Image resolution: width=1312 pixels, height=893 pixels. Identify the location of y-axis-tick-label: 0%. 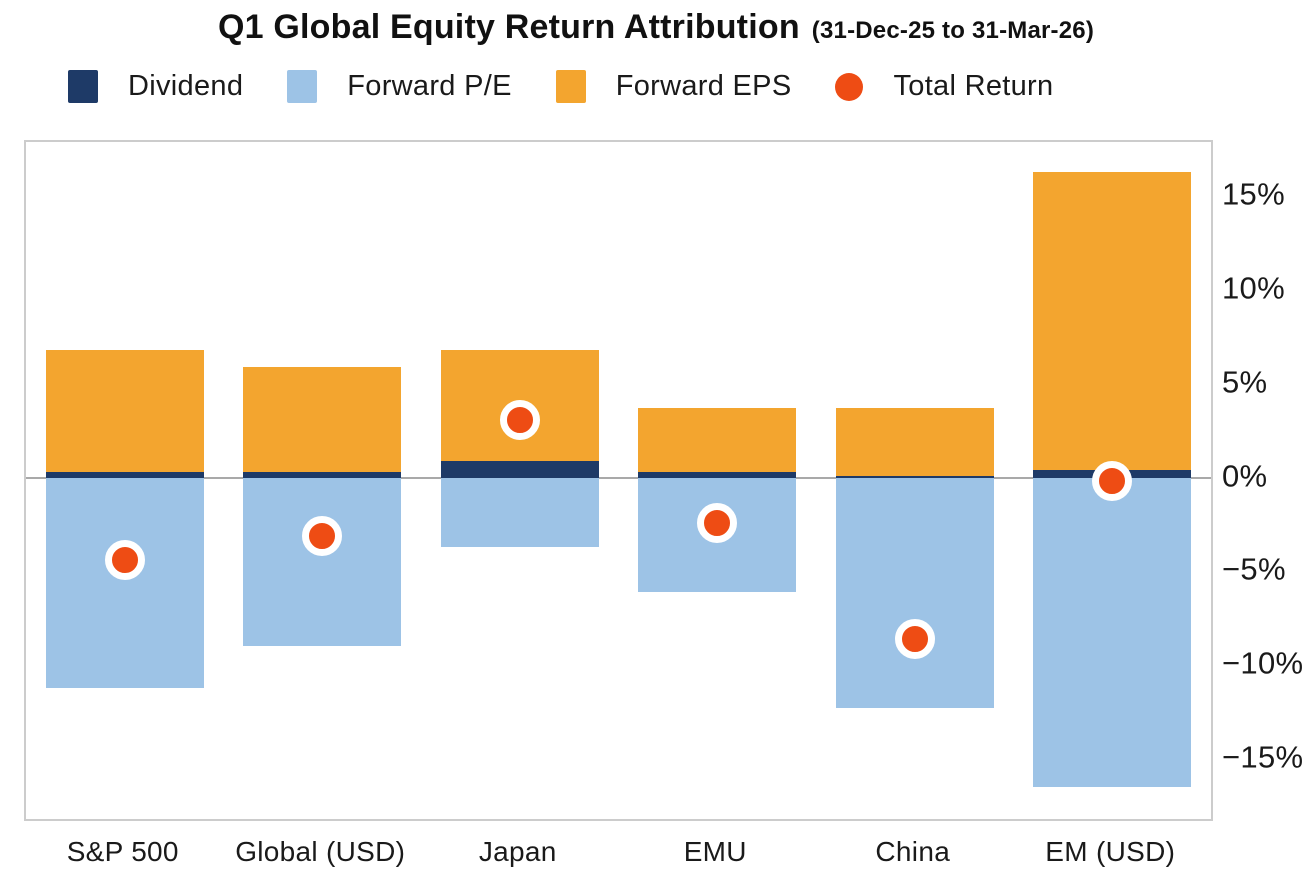
(1245, 476).